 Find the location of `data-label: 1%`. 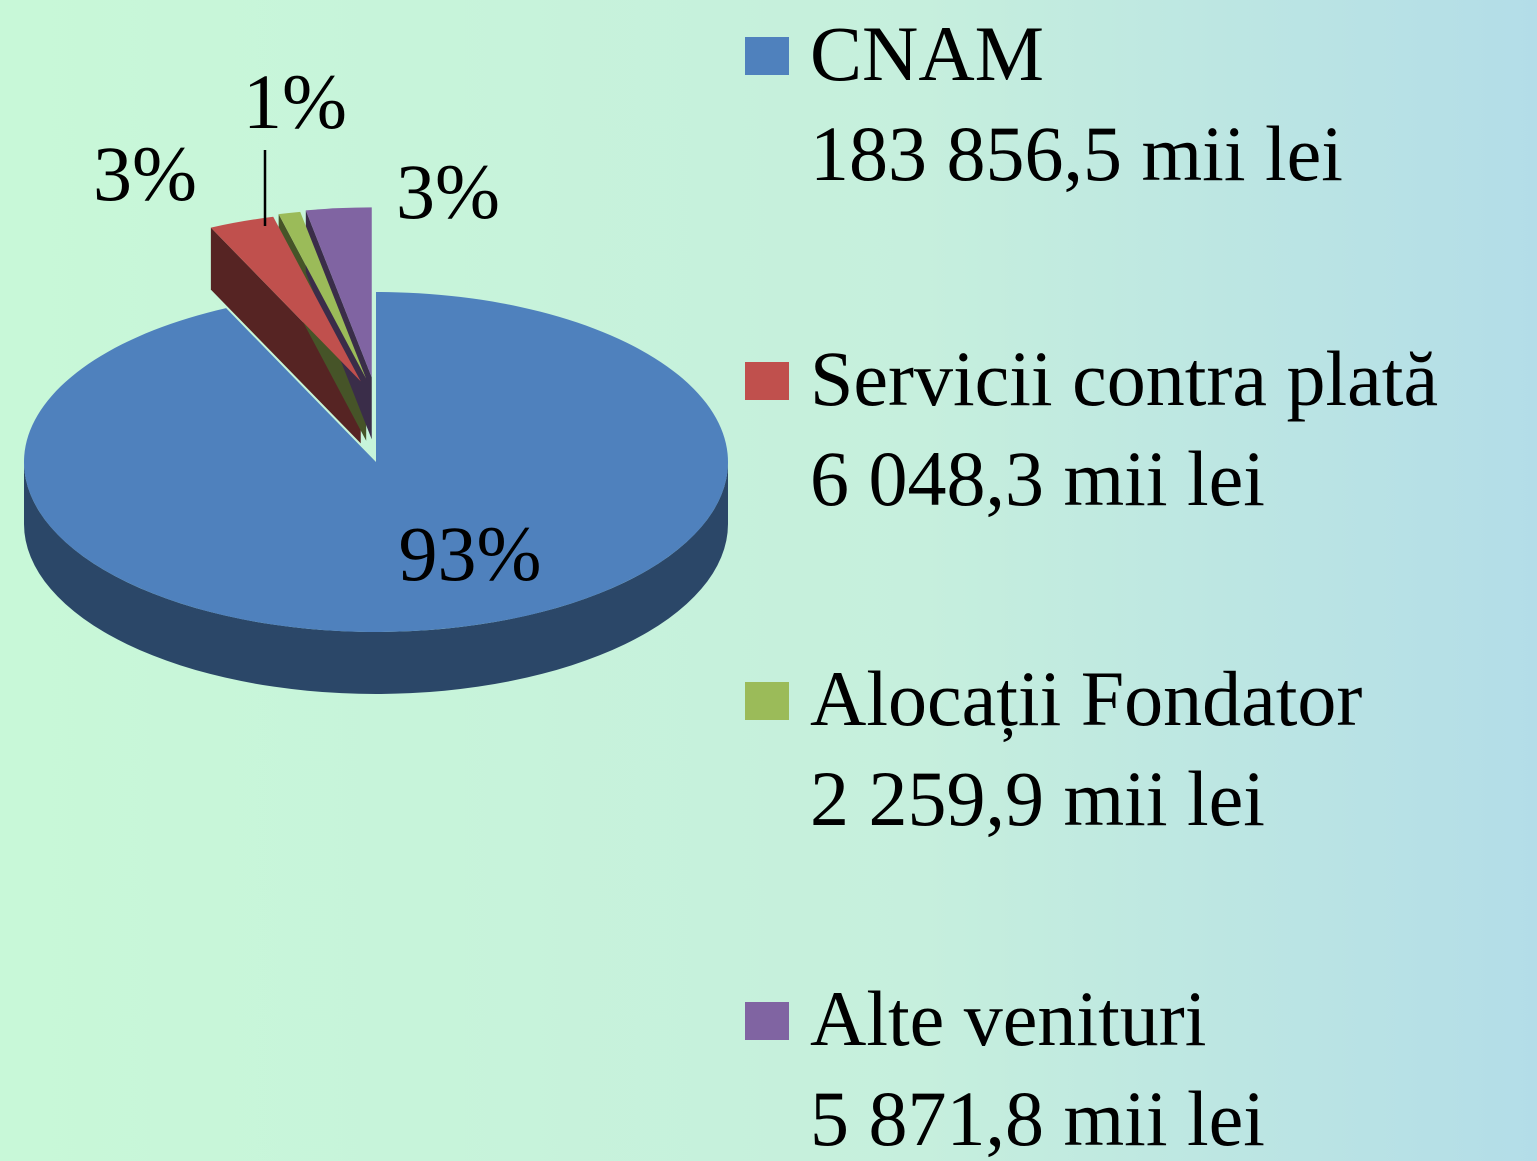

data-label: 1% is located at coordinates (295, 101).